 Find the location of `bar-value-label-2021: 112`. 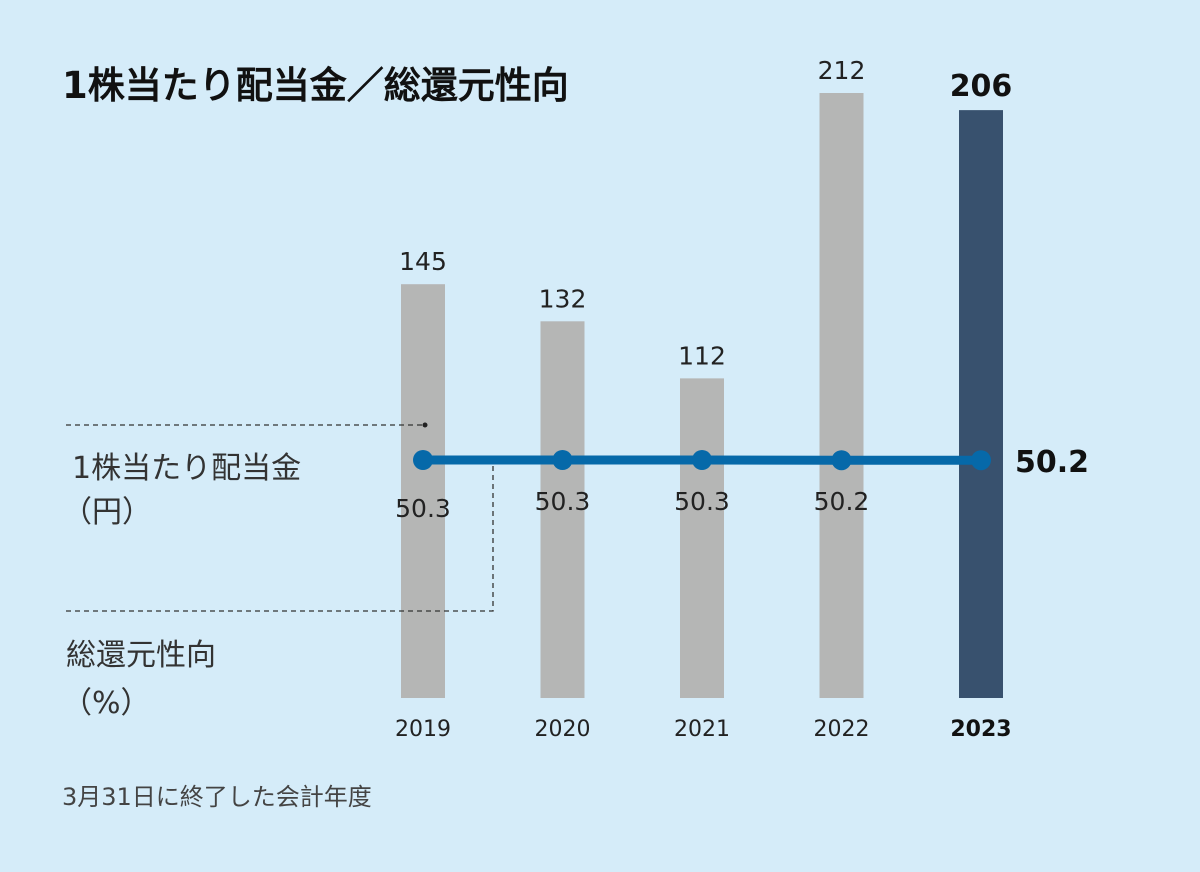

bar-value-label-2021: 112 is located at coordinates (702, 355).